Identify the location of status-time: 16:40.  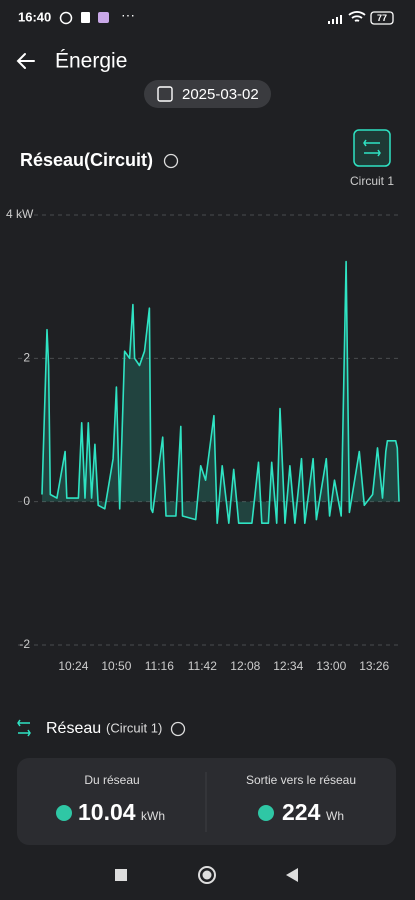
(34, 16).